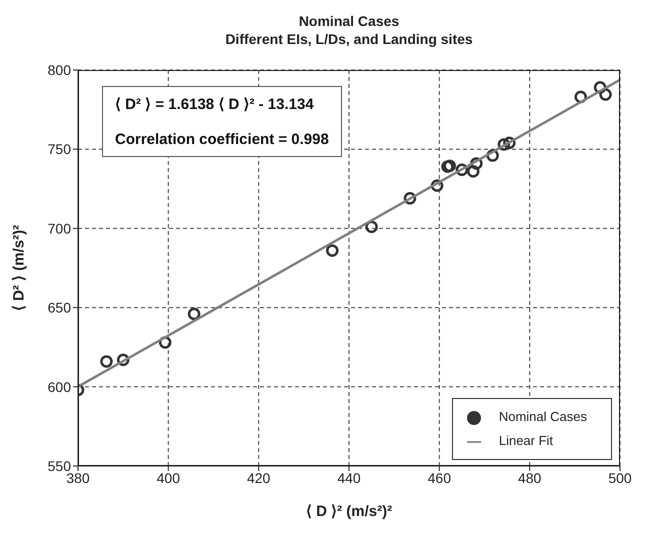 The width and height of the screenshot is (646, 536). What do you see at coordinates (60, 386) in the screenshot?
I see `y-tick-label: 600` at bounding box center [60, 386].